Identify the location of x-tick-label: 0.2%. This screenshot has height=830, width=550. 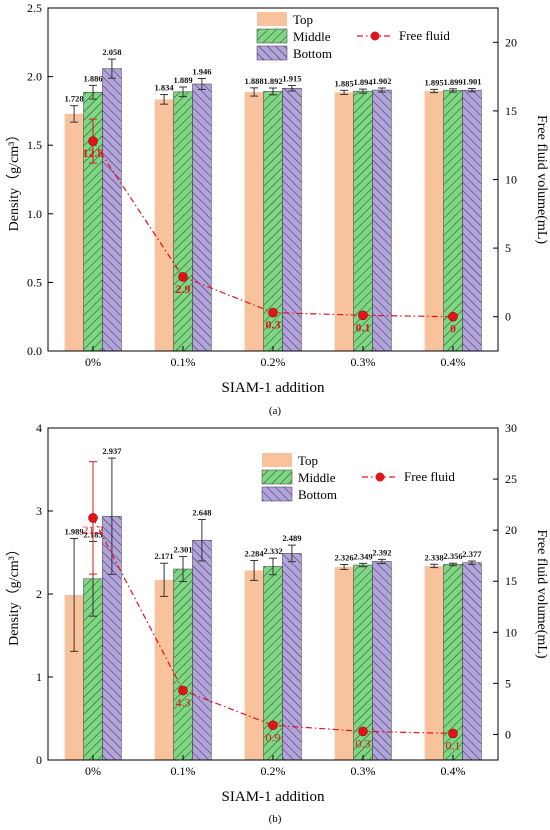
(273, 771).